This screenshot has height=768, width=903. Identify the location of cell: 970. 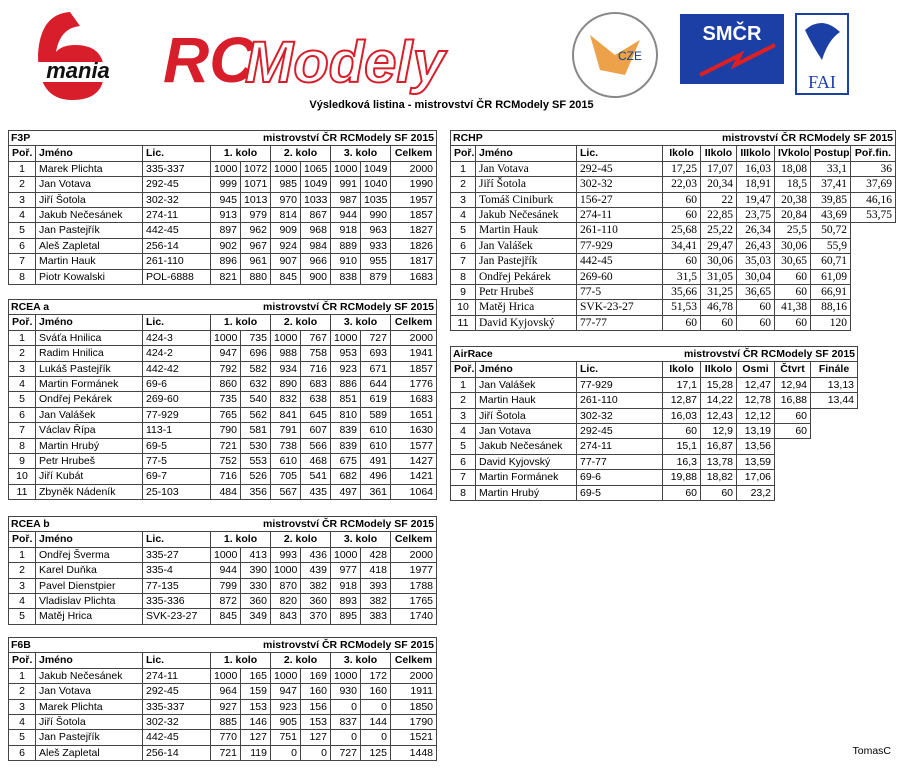
(285, 199).